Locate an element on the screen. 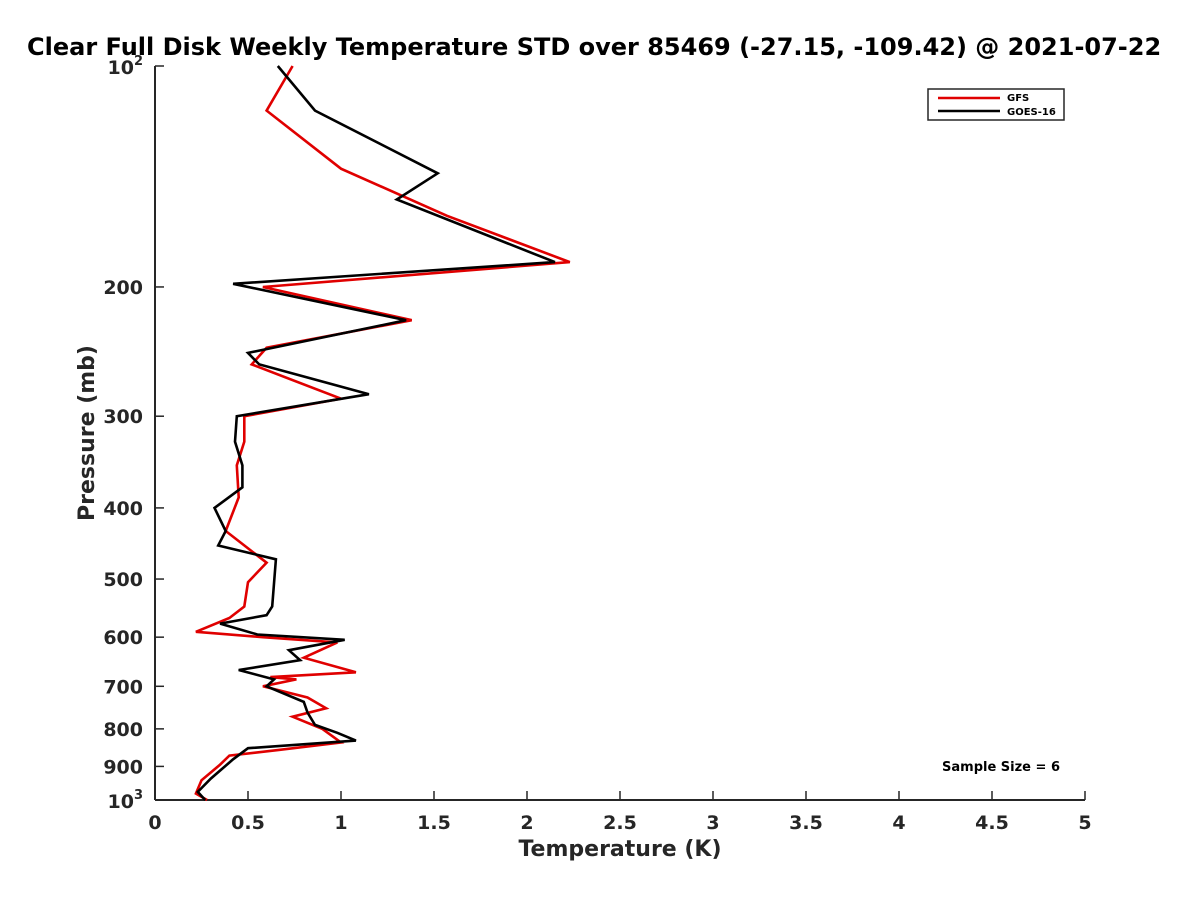 The height and width of the screenshot is (900, 1200). y-tick-label: 700 is located at coordinates (123, 687).